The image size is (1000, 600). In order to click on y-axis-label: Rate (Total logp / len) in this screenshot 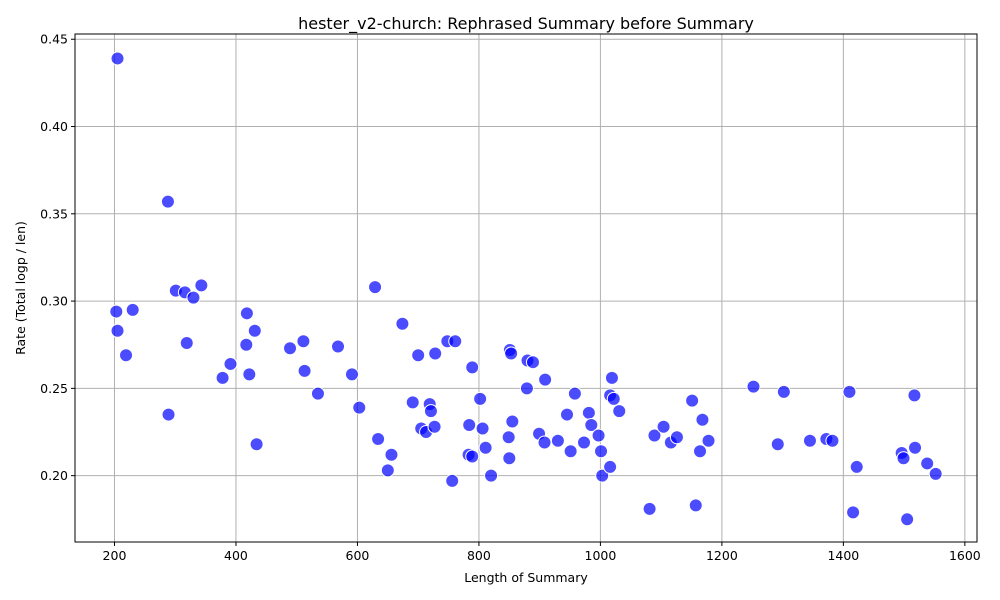, I will do `click(20, 288)`.